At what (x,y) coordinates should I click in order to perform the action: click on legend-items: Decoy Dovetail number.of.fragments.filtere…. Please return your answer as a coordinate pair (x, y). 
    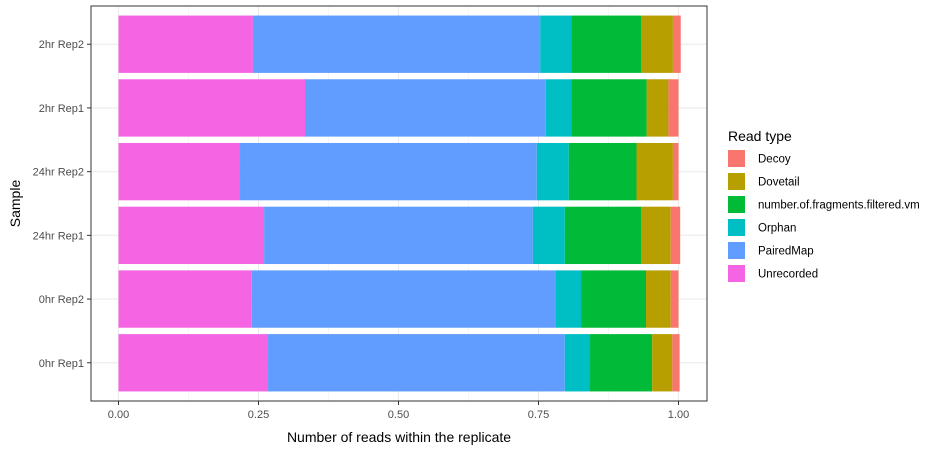
    Looking at the image, I should click on (824, 216).